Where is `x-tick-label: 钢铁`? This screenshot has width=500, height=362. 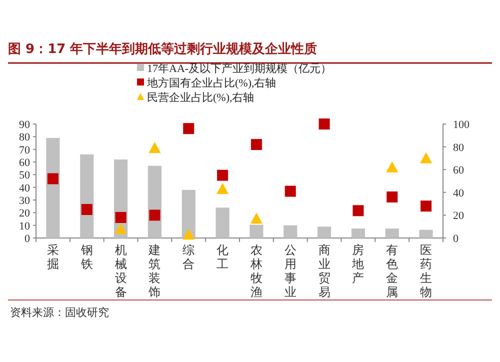
x-tick-label: 钢铁 is located at coordinates (86, 257).